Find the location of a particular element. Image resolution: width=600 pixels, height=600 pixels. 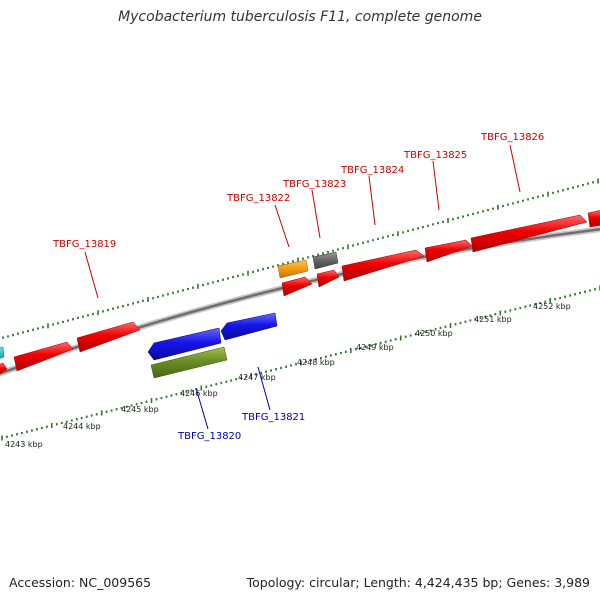

gene-label: TBFG_13821 is located at coordinates (273, 417).